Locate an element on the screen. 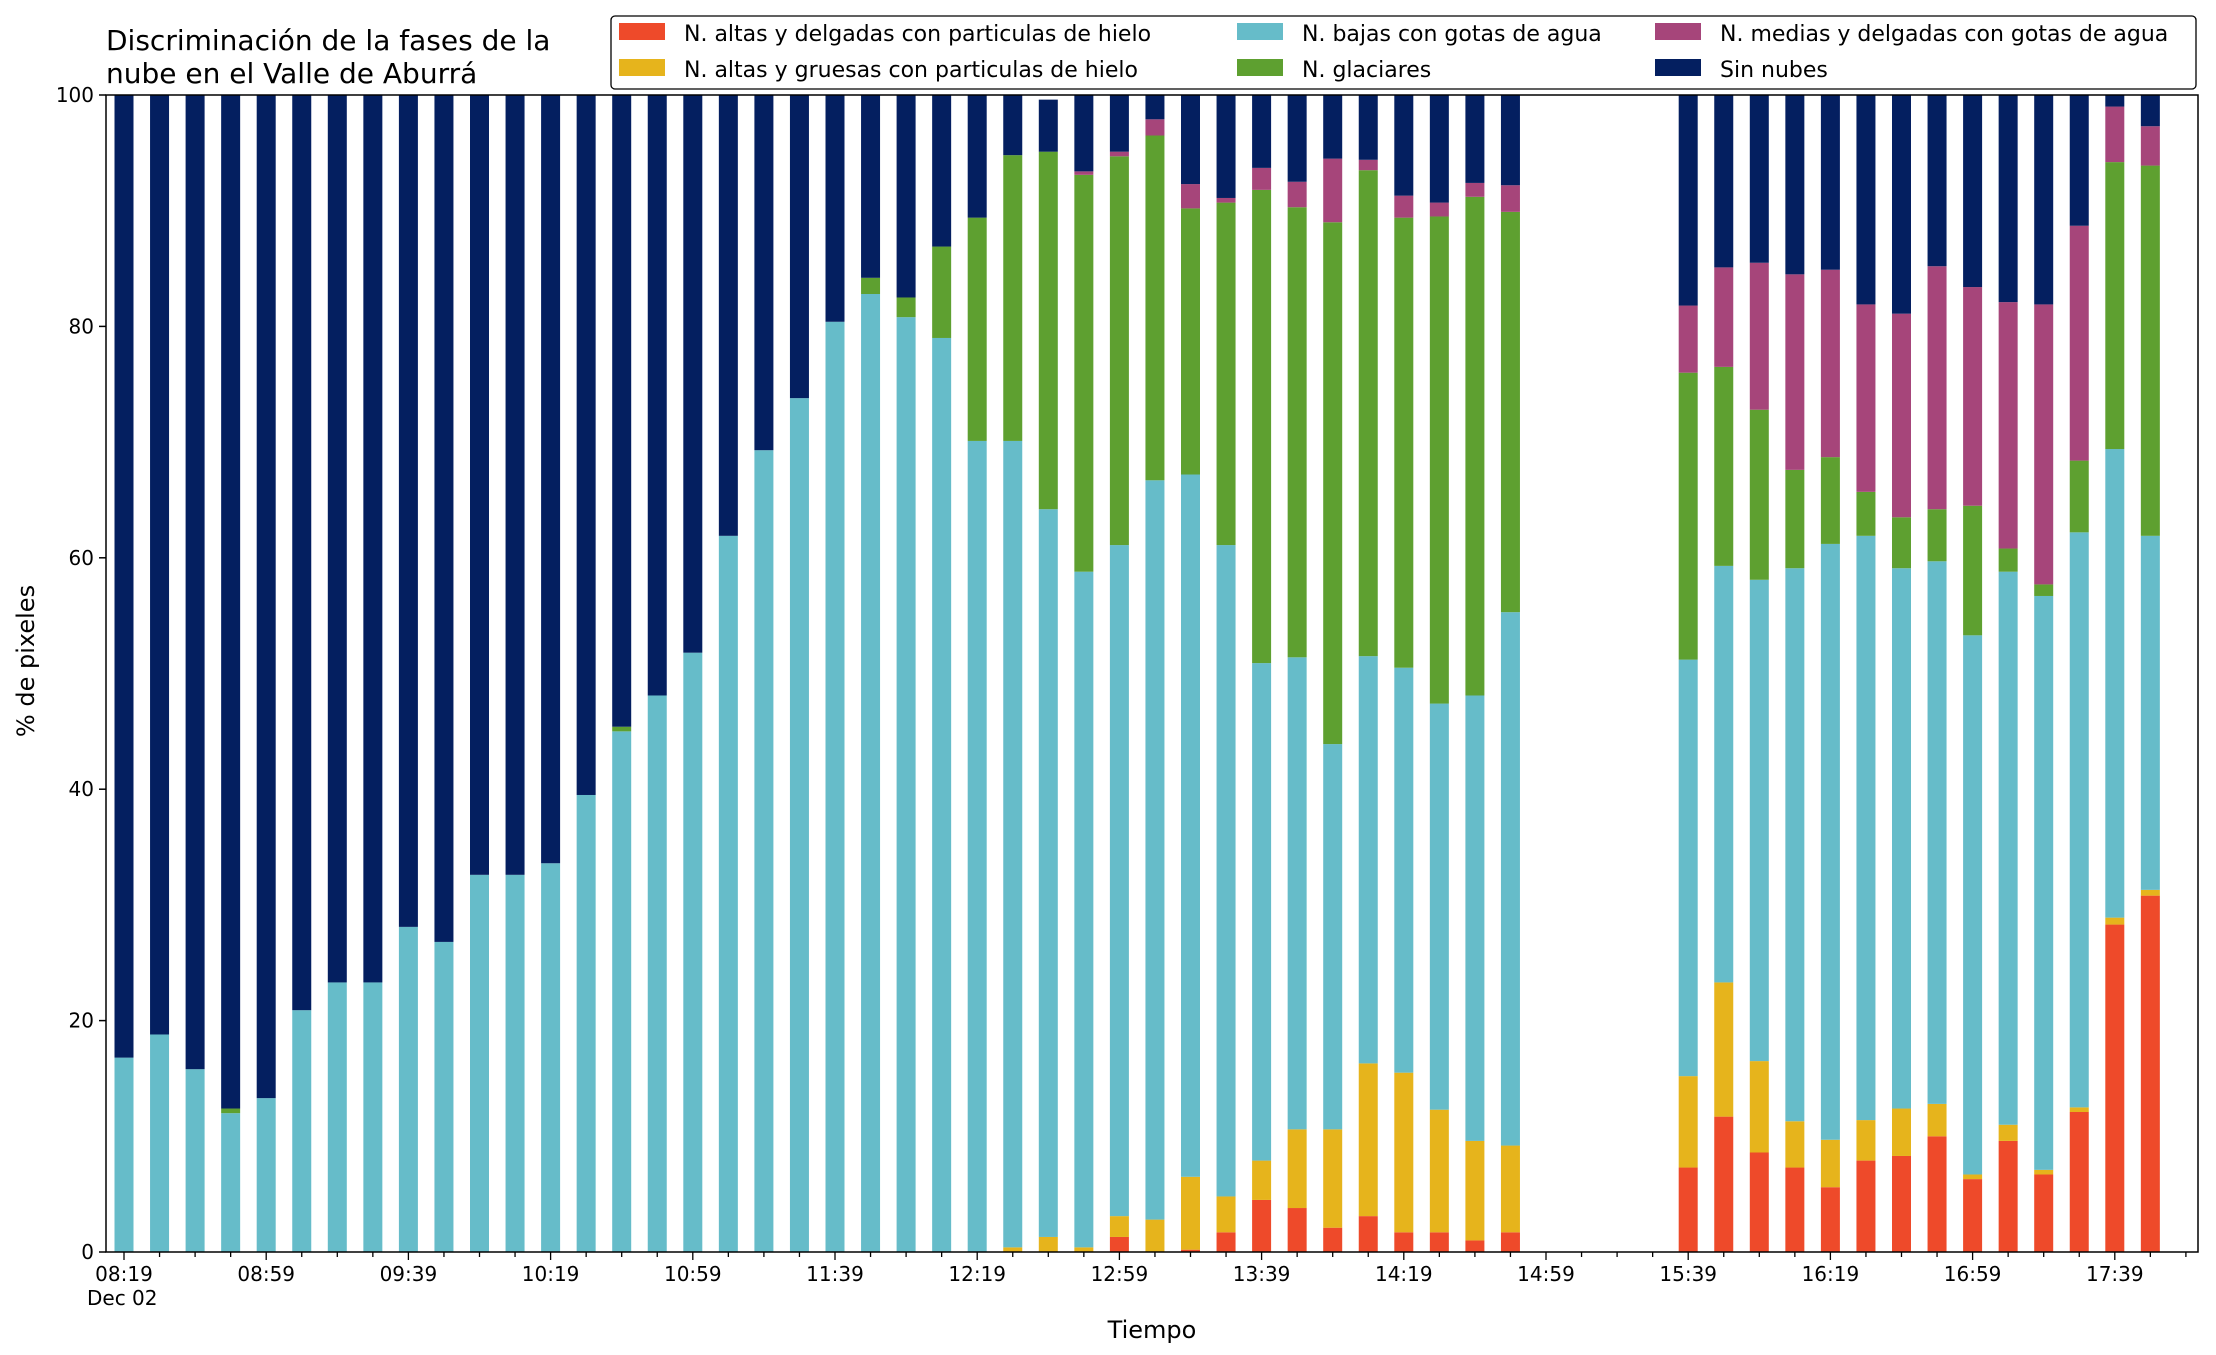 This screenshot has width=2216, height=1355. legend-frame is located at coordinates (1403, 52).